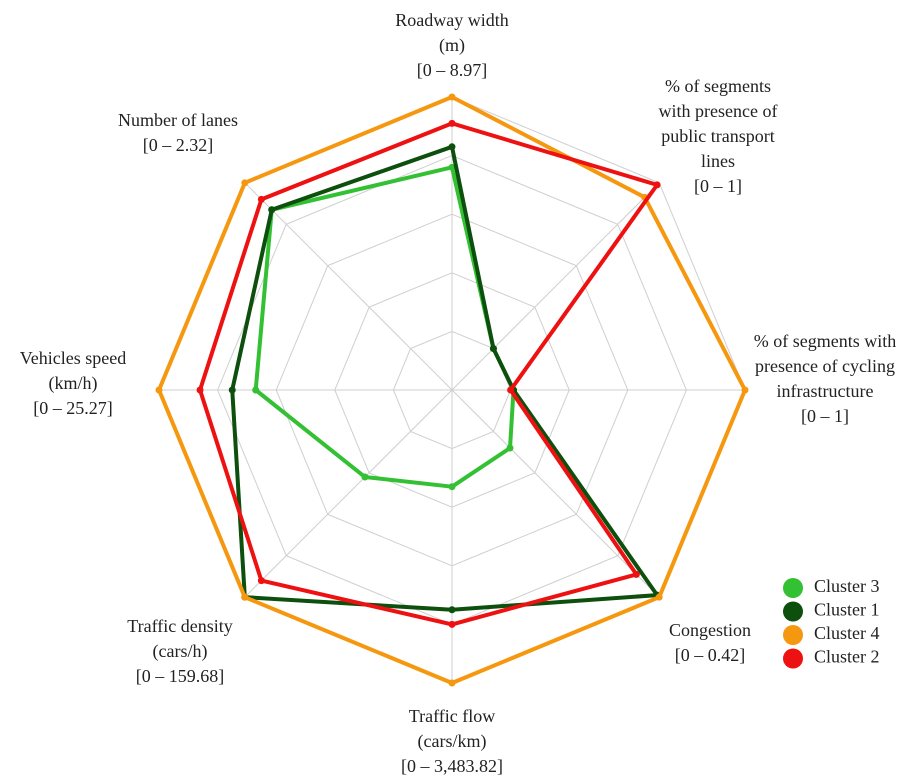 This screenshot has width=912, height=775. What do you see at coordinates (452, 45) in the screenshot?
I see `axis-label: (m)` at bounding box center [452, 45].